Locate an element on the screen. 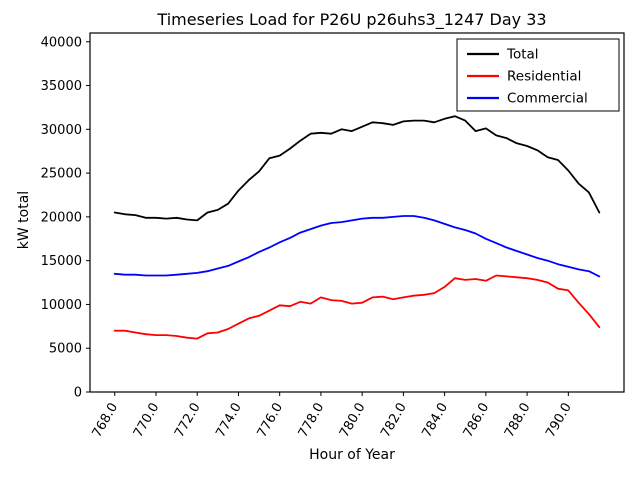 The image size is (640, 480). y-tick-label: 10000 is located at coordinates (61, 305).